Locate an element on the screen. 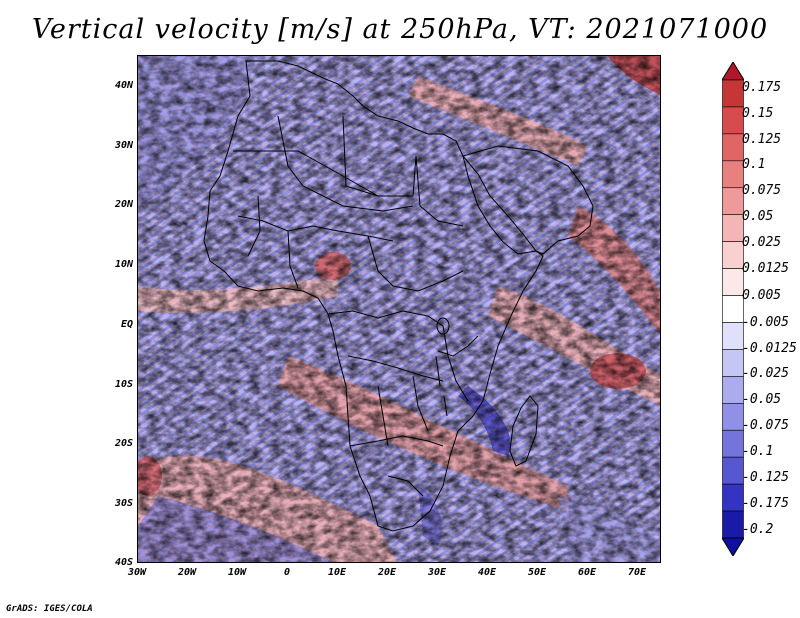 This screenshot has height=618, width=800. color-bar-label: -0.125 is located at coordinates (765, 477).